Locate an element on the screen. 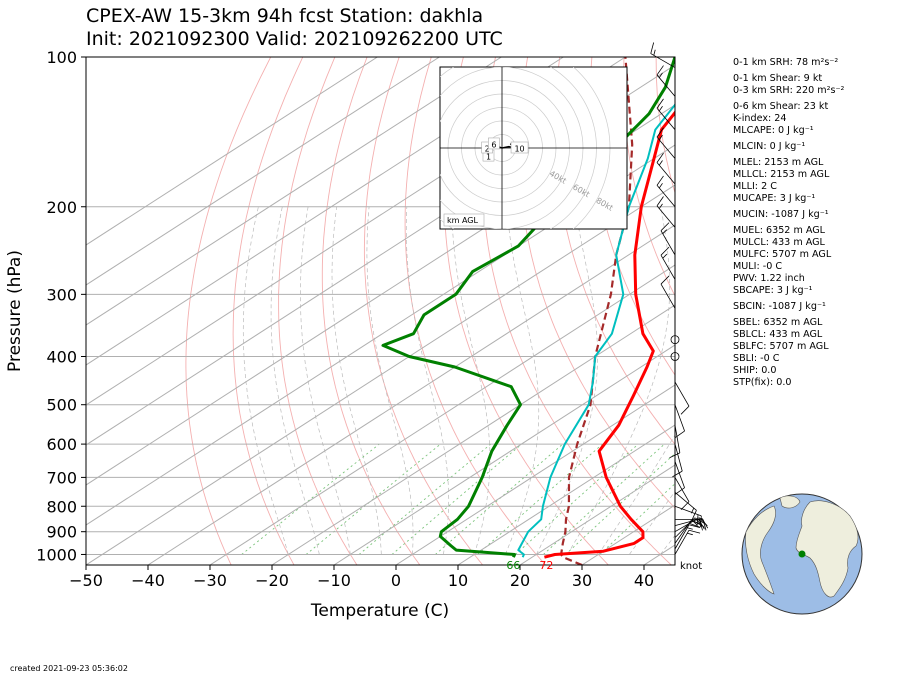  location-globe is located at coordinates (802, 554).